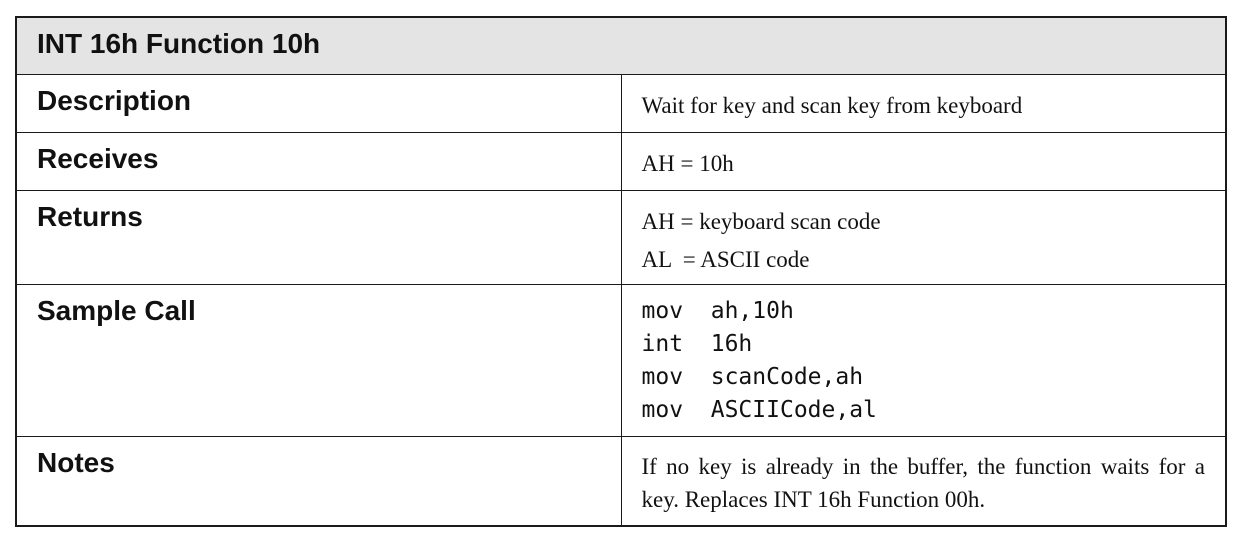 The width and height of the screenshot is (1249, 552). I want to click on row-value-description: Wait for key and scan key from keyboard, so click(923, 103).